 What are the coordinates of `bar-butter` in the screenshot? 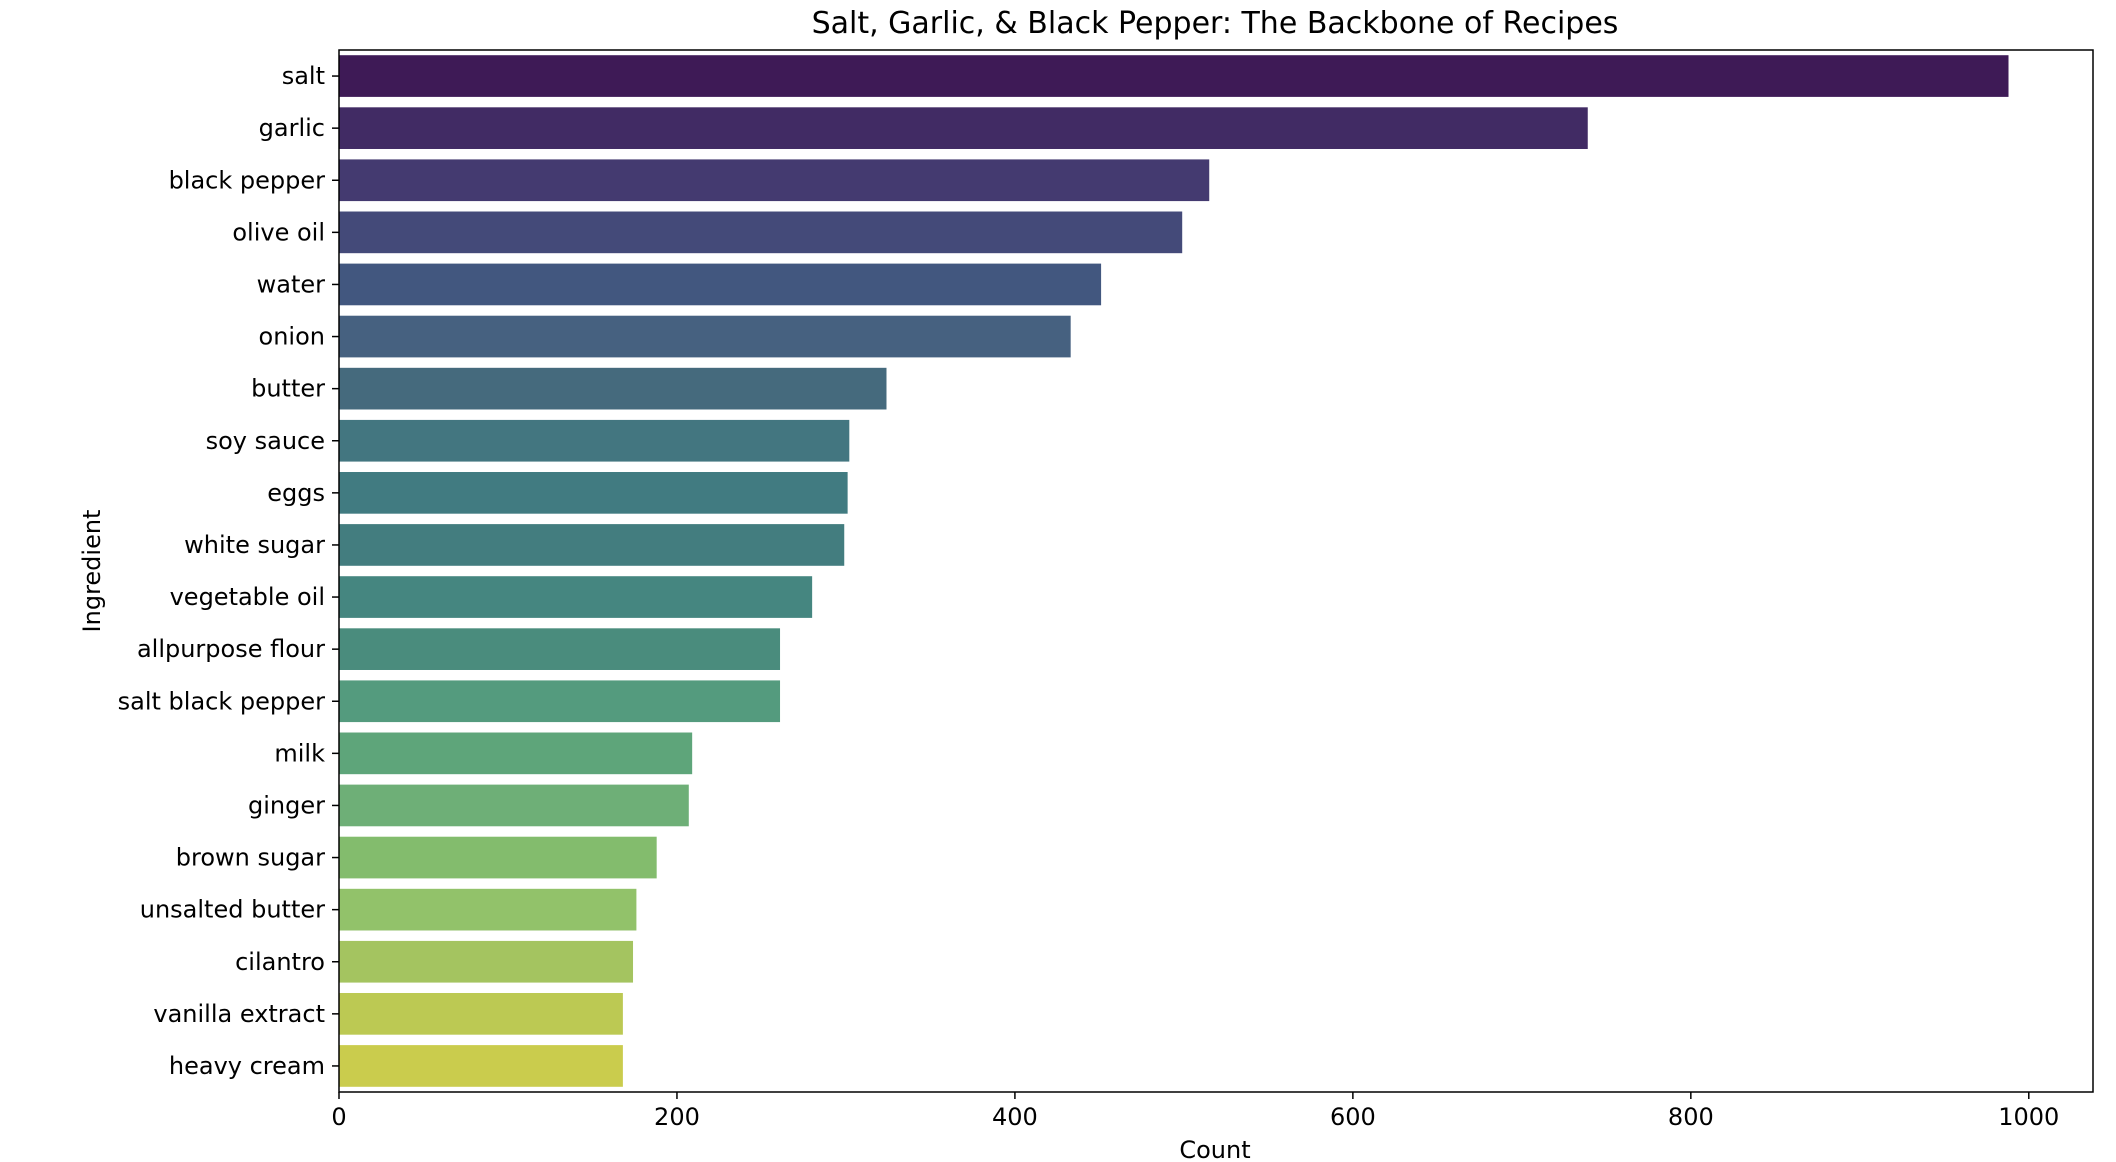 It's located at (613, 388).